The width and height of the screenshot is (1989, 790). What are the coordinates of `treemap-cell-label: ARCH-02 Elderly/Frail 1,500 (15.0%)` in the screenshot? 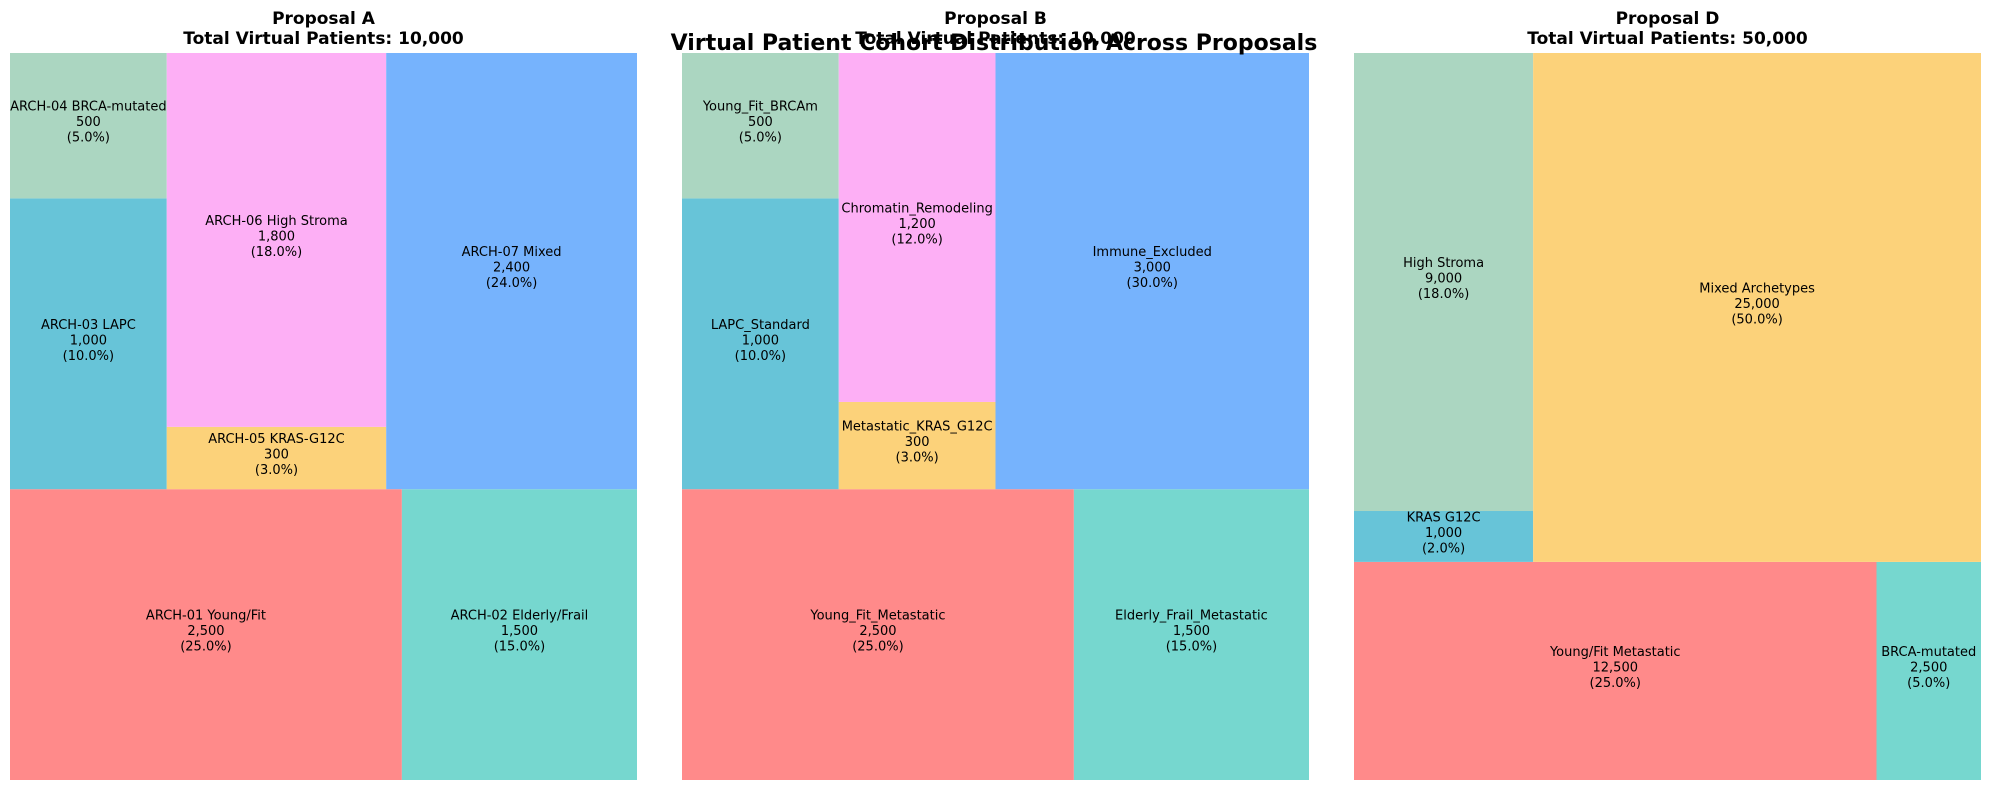 It's located at (520, 632).